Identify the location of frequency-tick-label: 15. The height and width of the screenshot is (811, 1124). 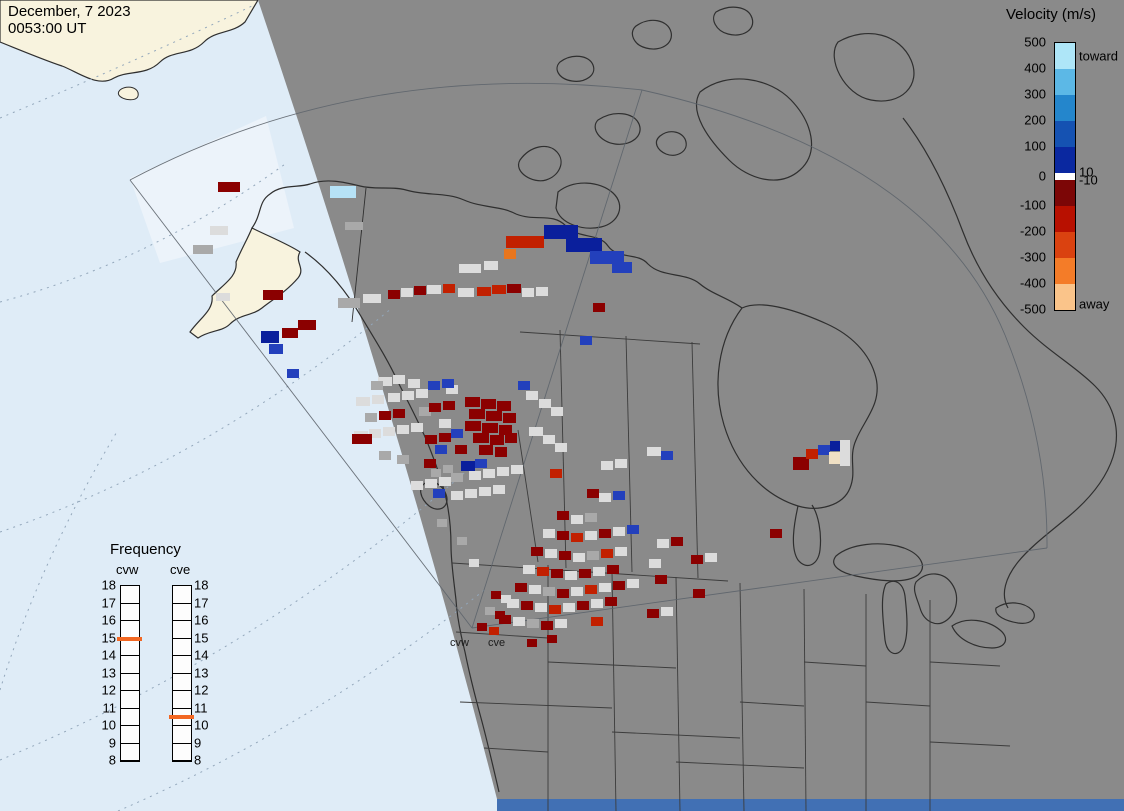
(201, 637).